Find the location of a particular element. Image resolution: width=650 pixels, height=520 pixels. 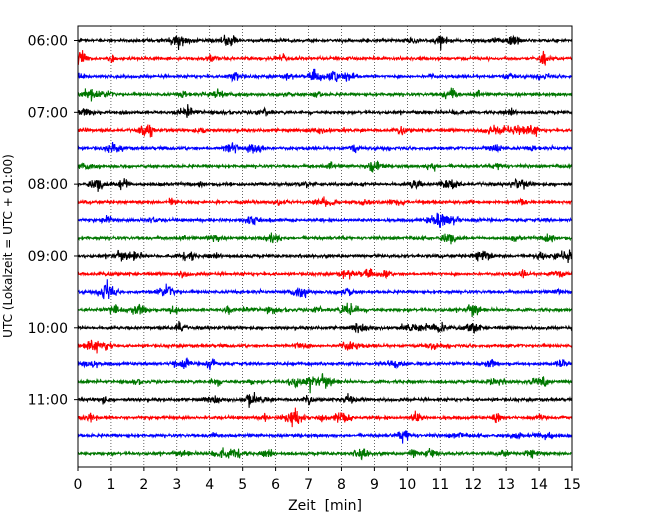

y-tick-label: 07:00 is located at coordinates (48, 113).